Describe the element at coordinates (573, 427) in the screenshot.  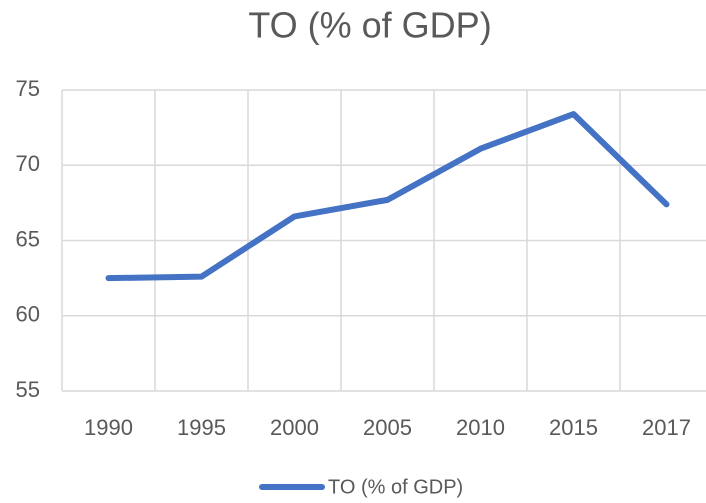
I see `x-tick-label: 2015` at that location.